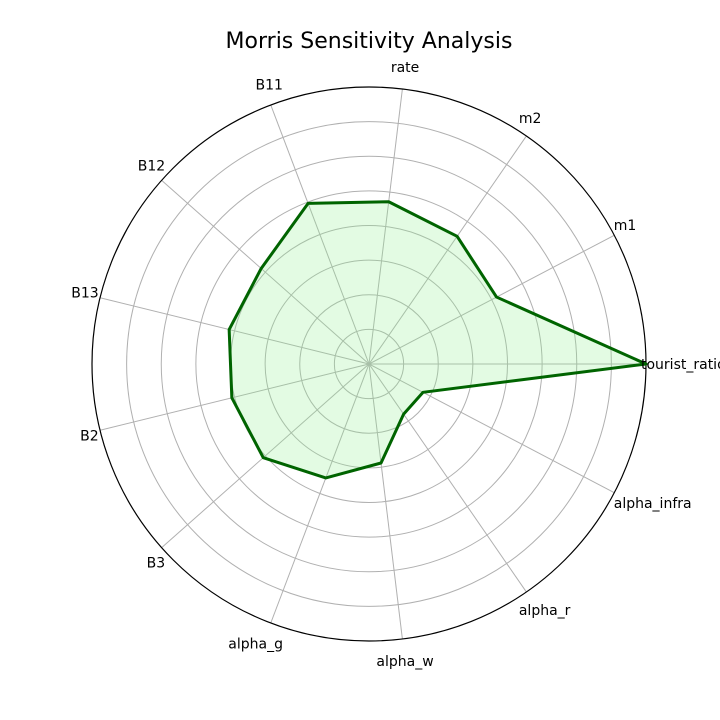 Image resolution: width=720 pixels, height=720 pixels. What do you see at coordinates (404, 662) in the screenshot?
I see `category-label-alpha_w: alpha_w` at bounding box center [404, 662].